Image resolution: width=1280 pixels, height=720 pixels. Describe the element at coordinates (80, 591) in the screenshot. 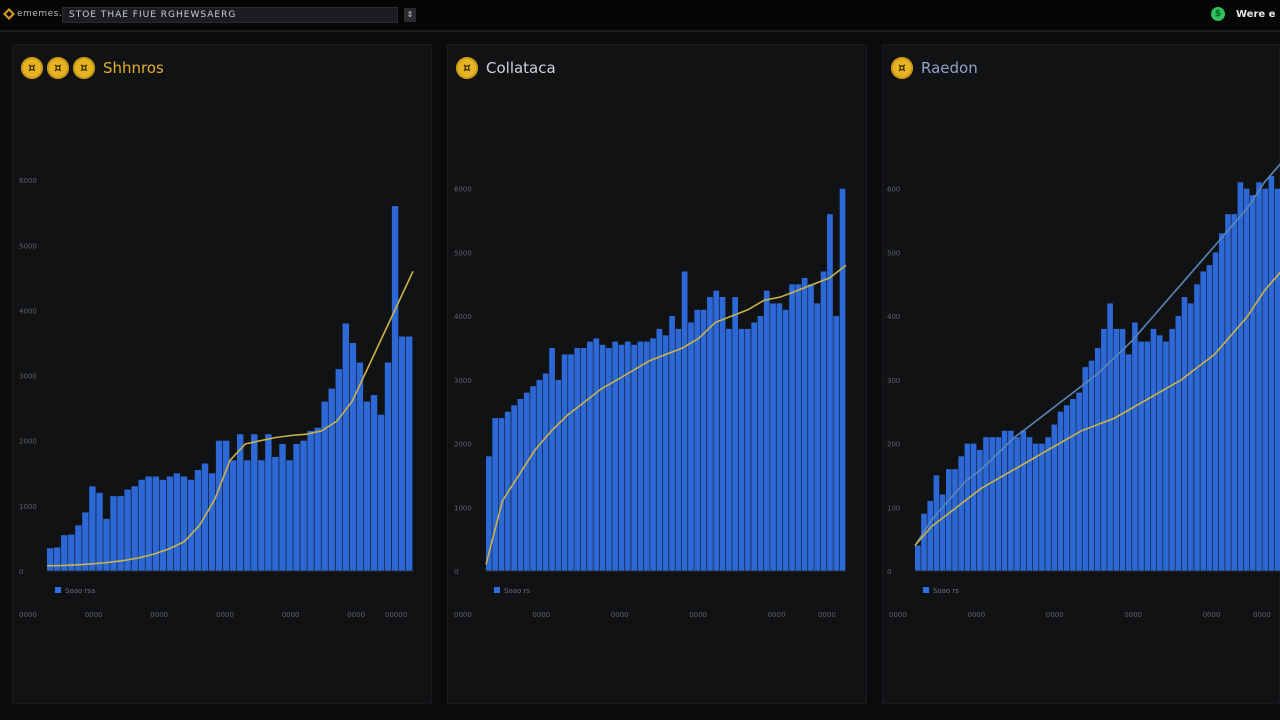

I see `legend-label: Soao rsa` at that location.